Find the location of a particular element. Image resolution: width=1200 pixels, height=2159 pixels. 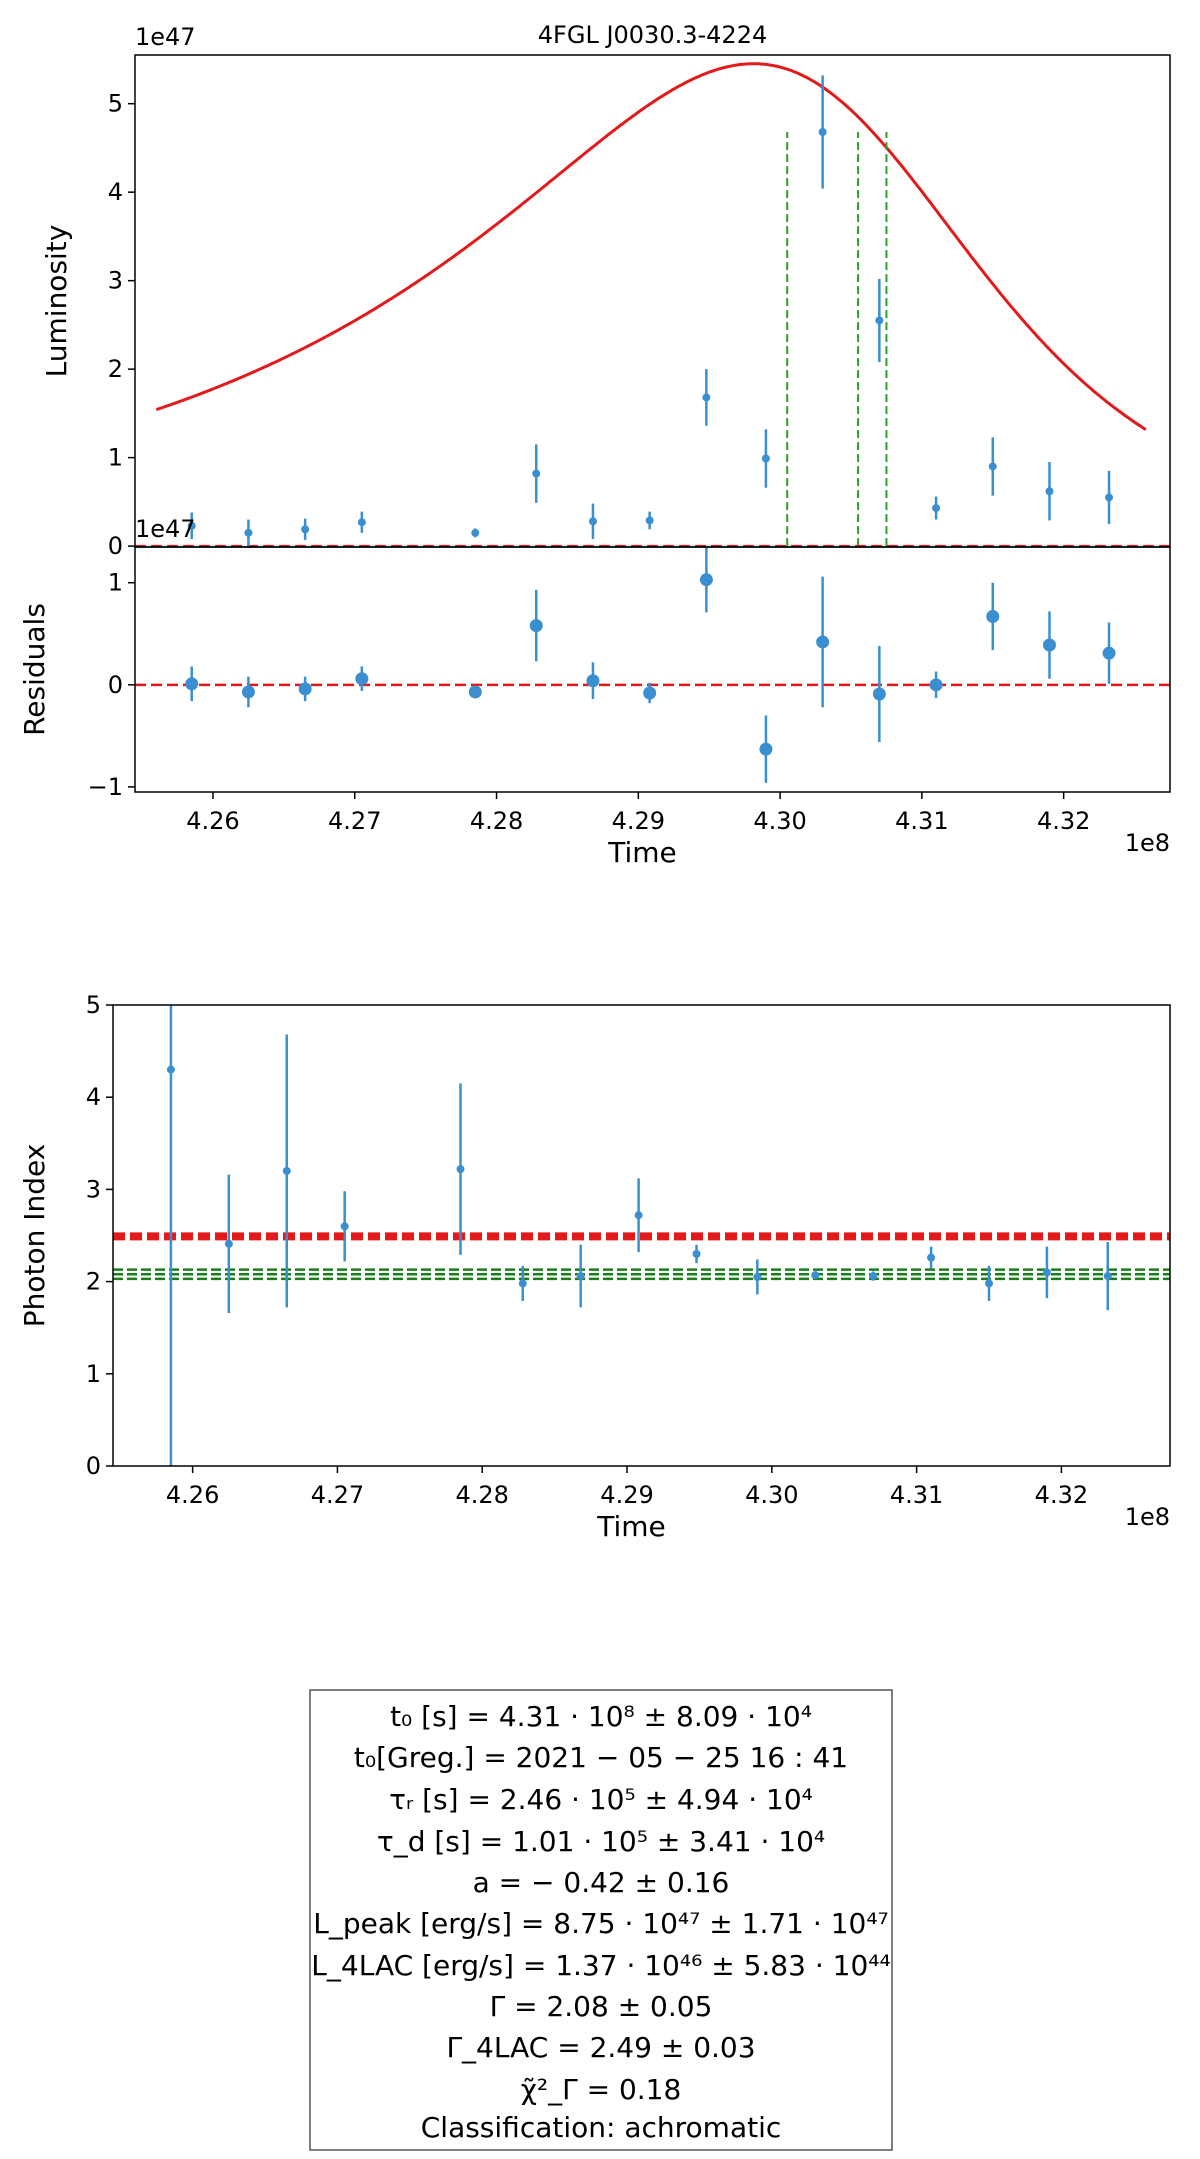

info-box-frame is located at coordinates (601, 1920).